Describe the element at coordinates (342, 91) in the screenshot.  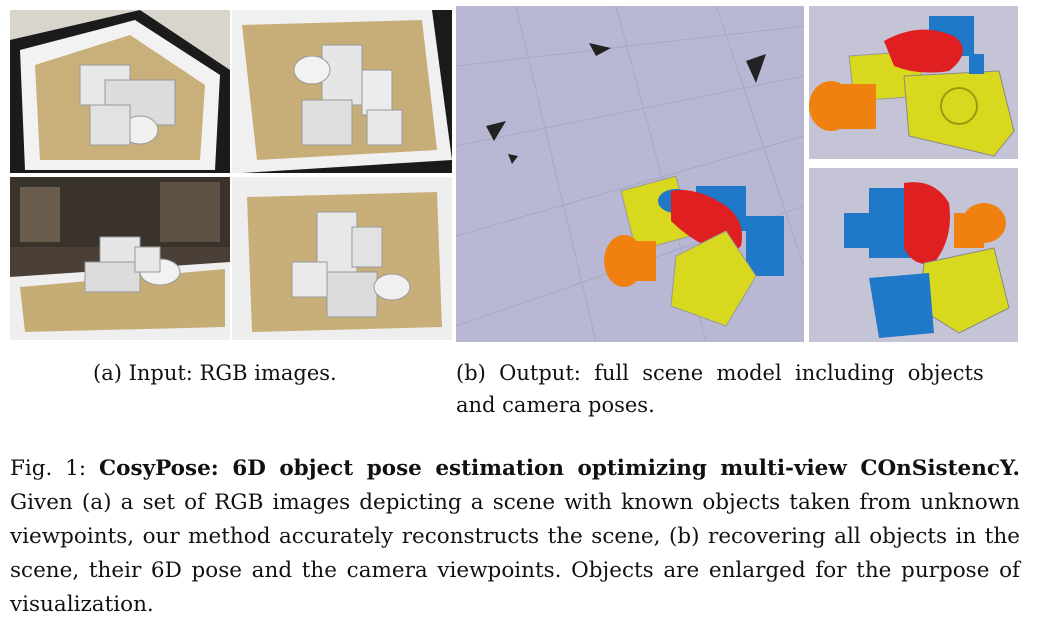
I see `input-image-top-right` at that location.